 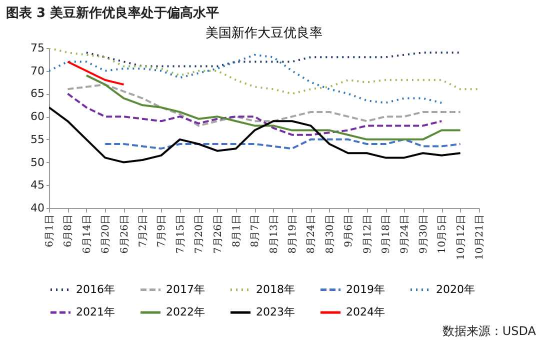 What do you see at coordinates (275, 312) in the screenshot?
I see `legend-label: 2023年` at bounding box center [275, 312].